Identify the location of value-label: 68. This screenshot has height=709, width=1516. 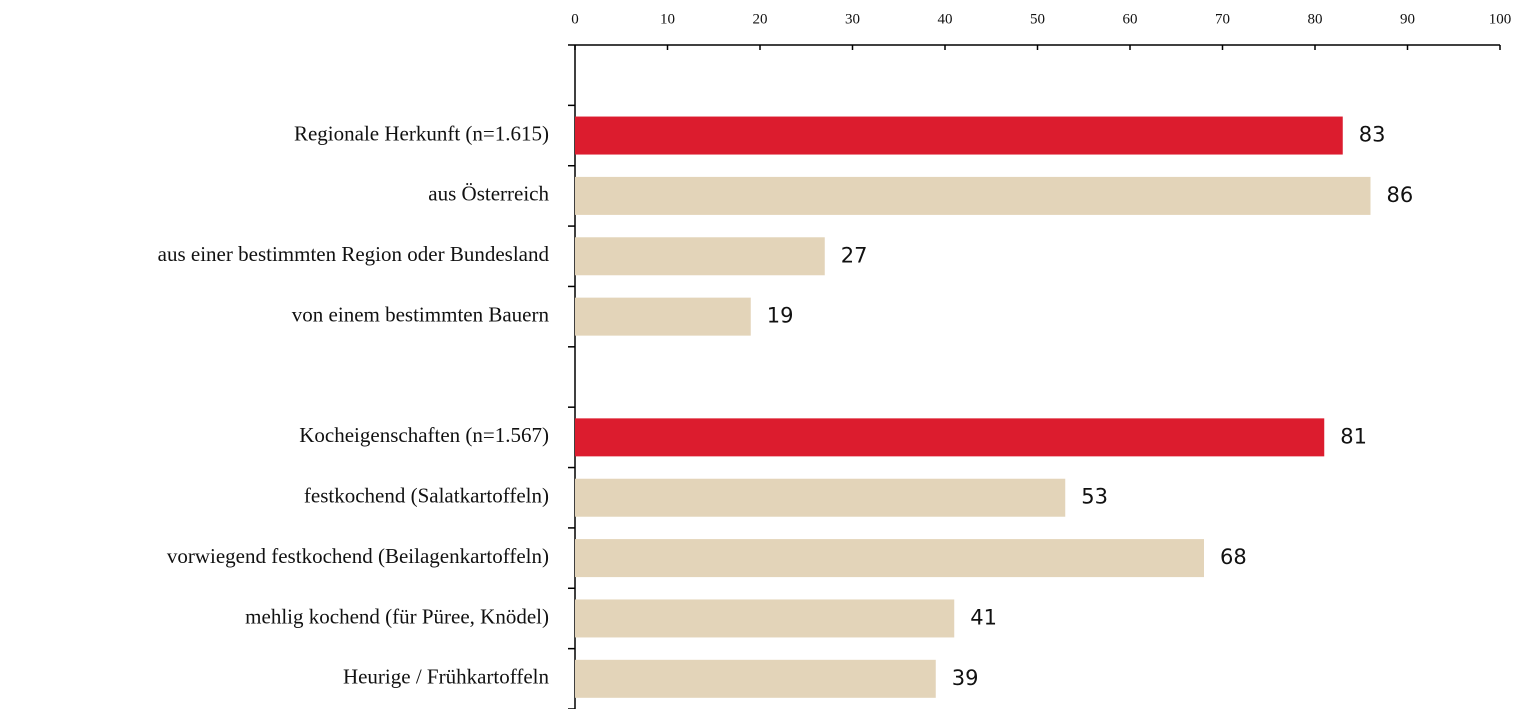
(1233, 557).